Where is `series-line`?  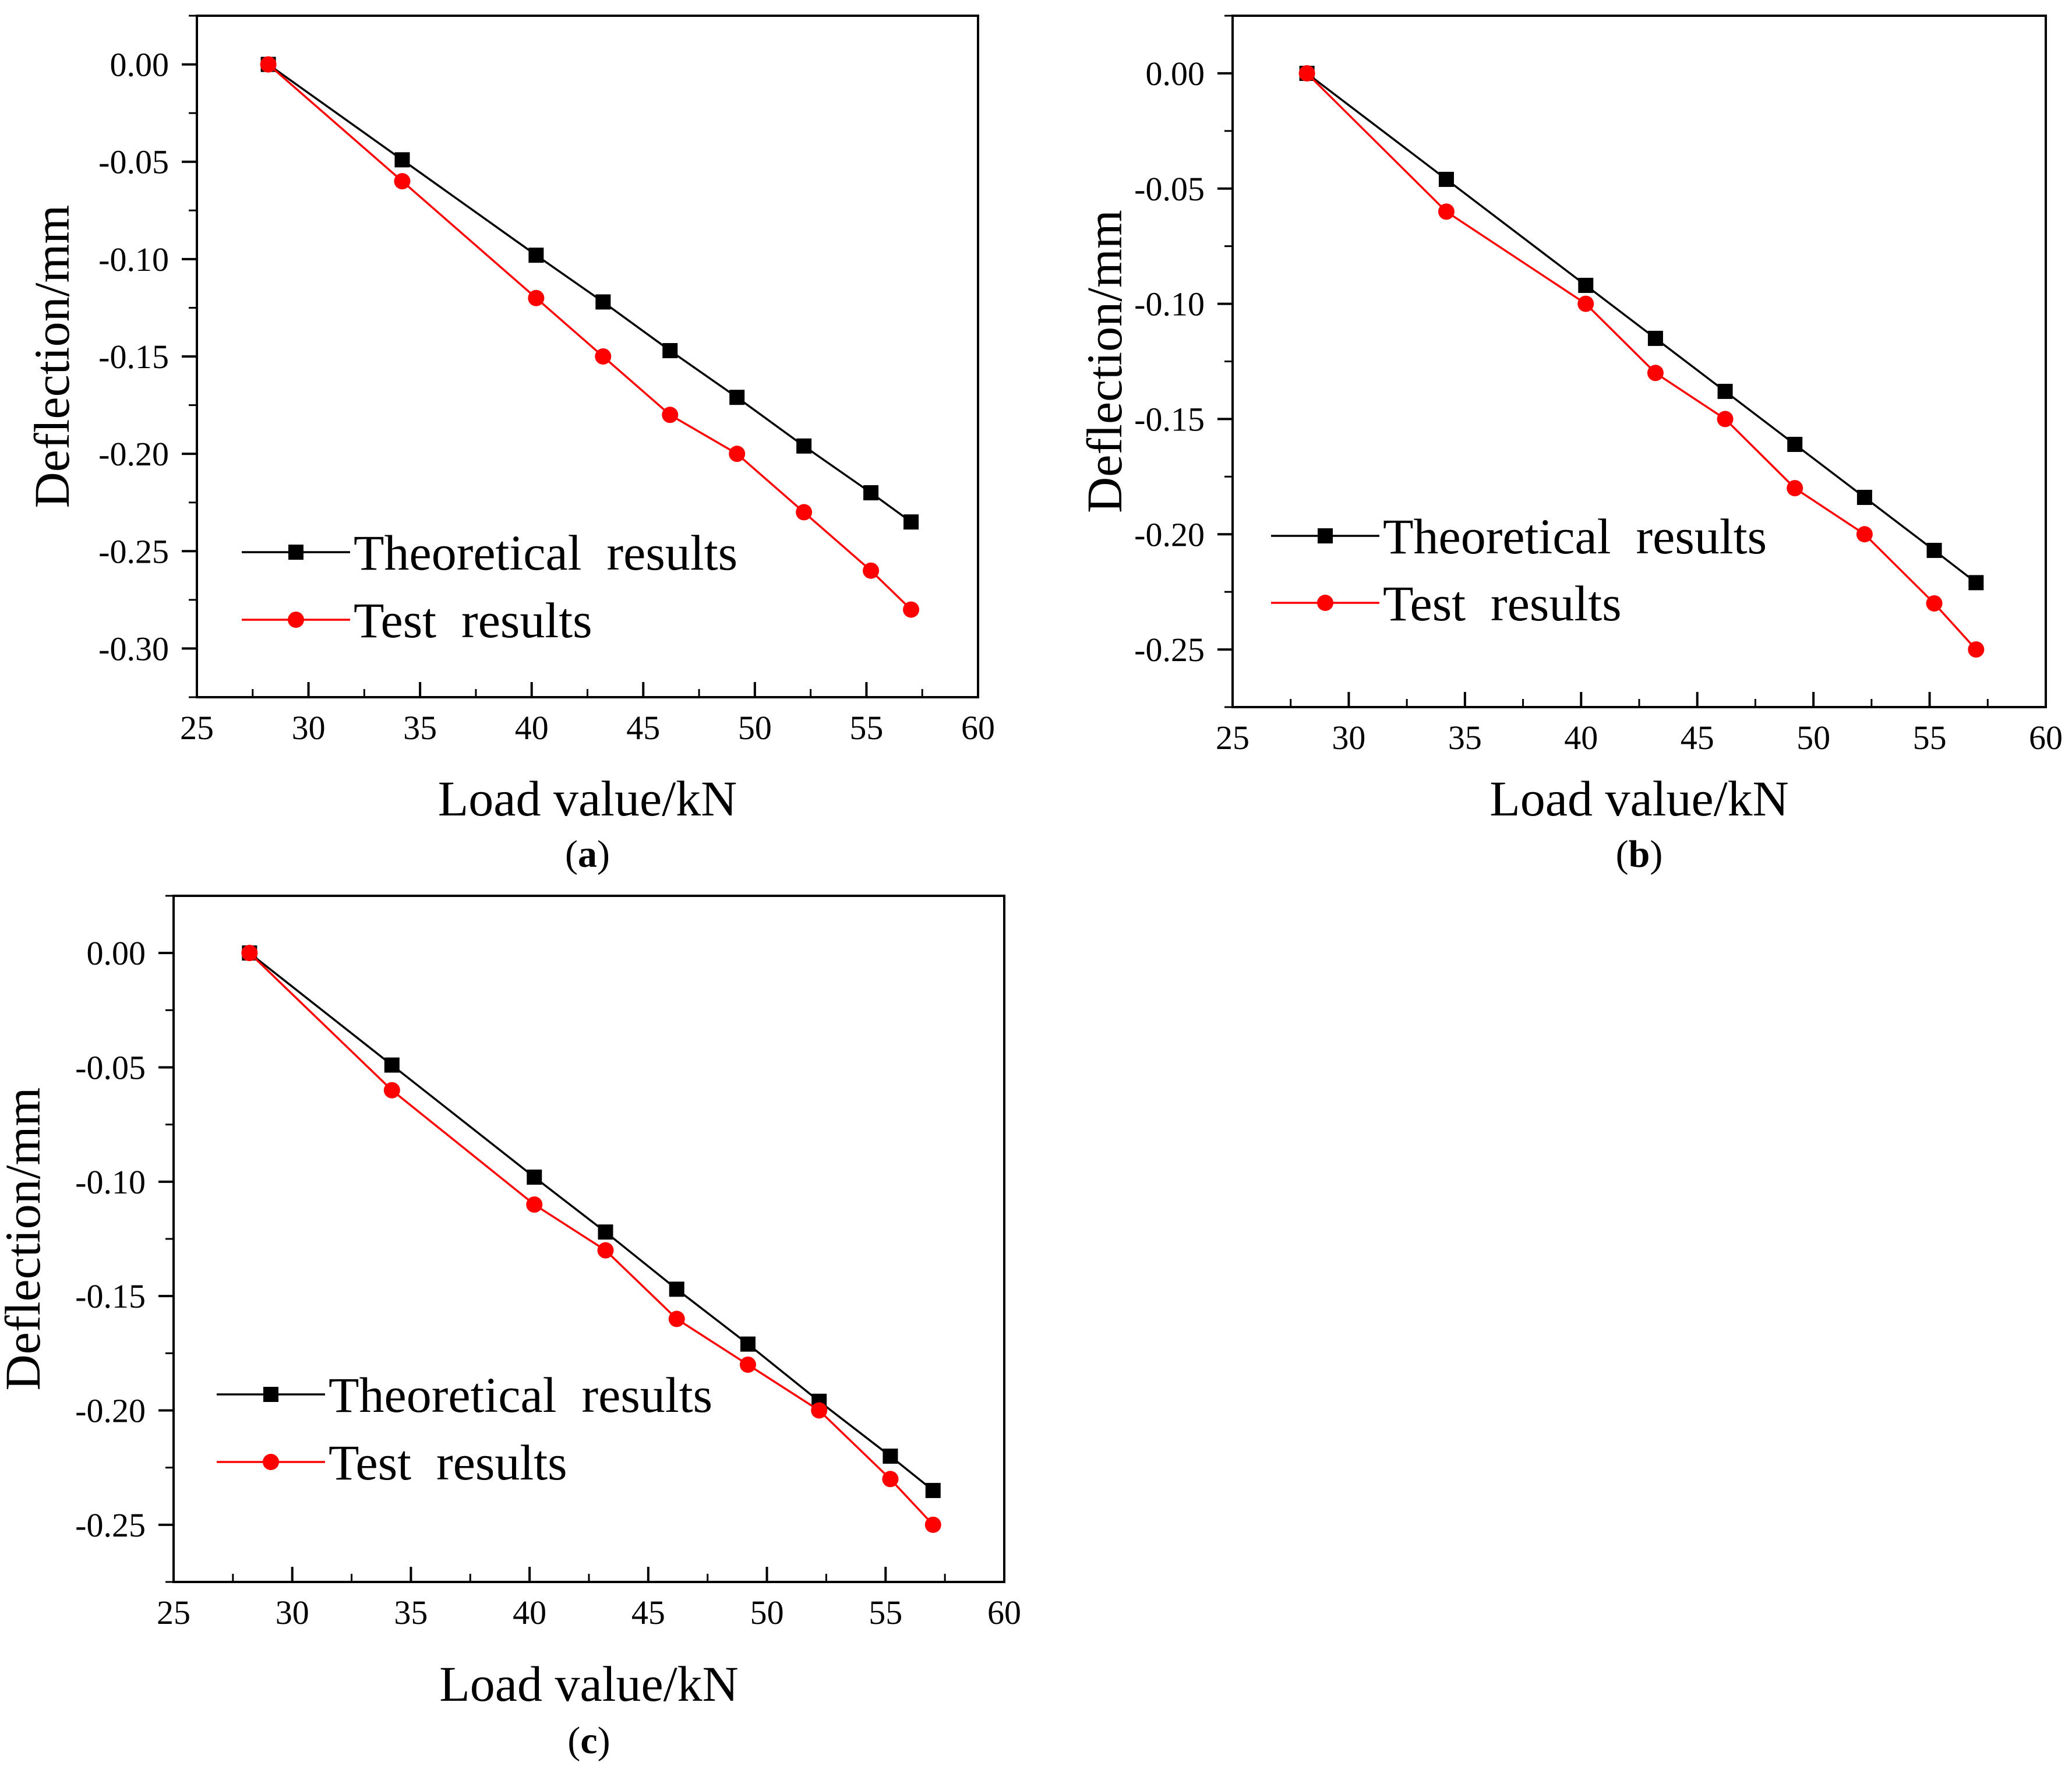
series-line is located at coordinates (590, 293).